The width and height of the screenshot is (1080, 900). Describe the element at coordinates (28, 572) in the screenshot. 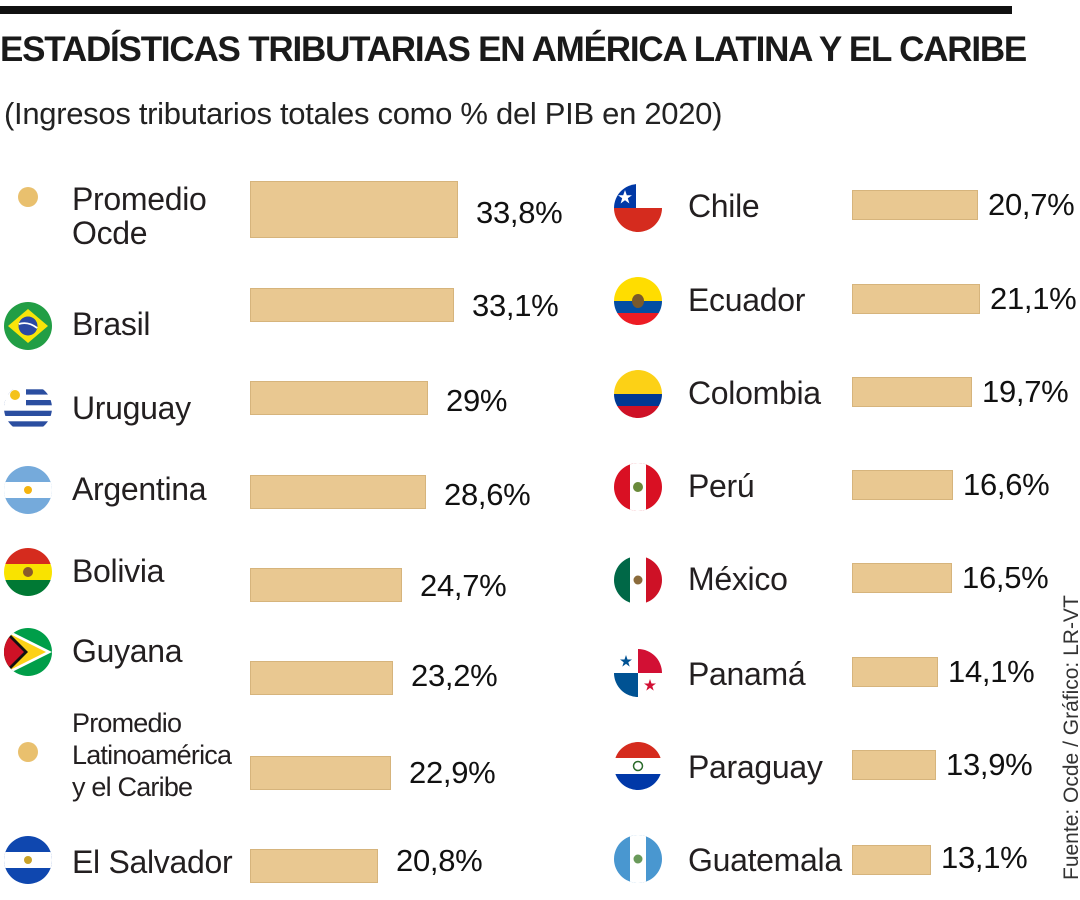

I see `bolivia-flag-icon` at that location.